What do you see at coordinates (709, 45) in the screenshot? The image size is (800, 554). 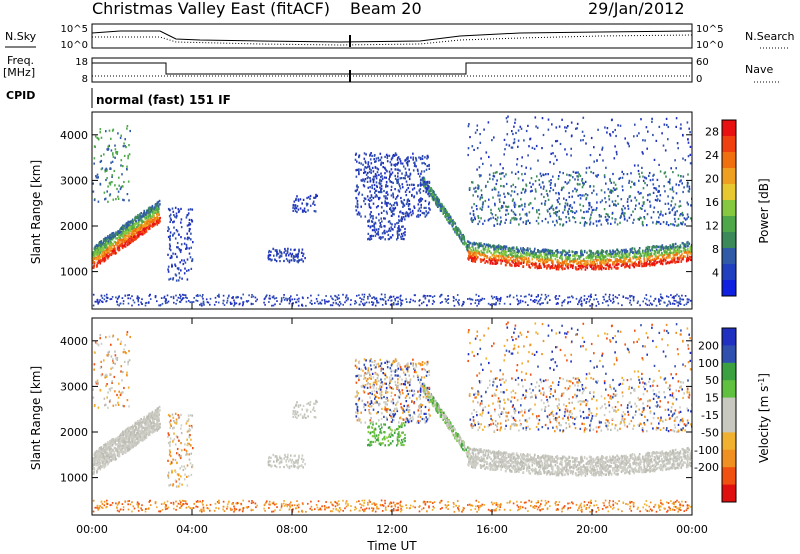 I see `noise-tick-low-right: 10^0` at bounding box center [709, 45].